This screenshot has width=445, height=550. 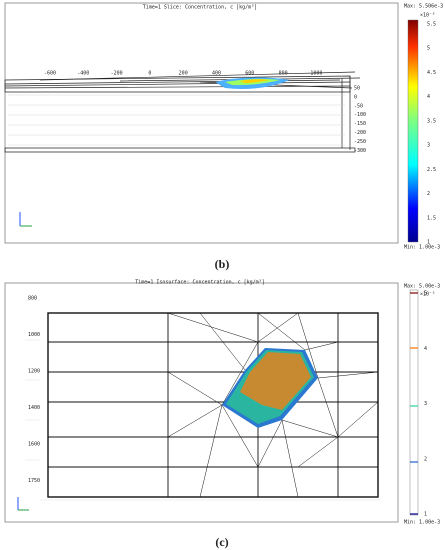 What do you see at coordinates (34, 335) in the screenshot?
I see `y-tick-label: 1000` at bounding box center [34, 335].